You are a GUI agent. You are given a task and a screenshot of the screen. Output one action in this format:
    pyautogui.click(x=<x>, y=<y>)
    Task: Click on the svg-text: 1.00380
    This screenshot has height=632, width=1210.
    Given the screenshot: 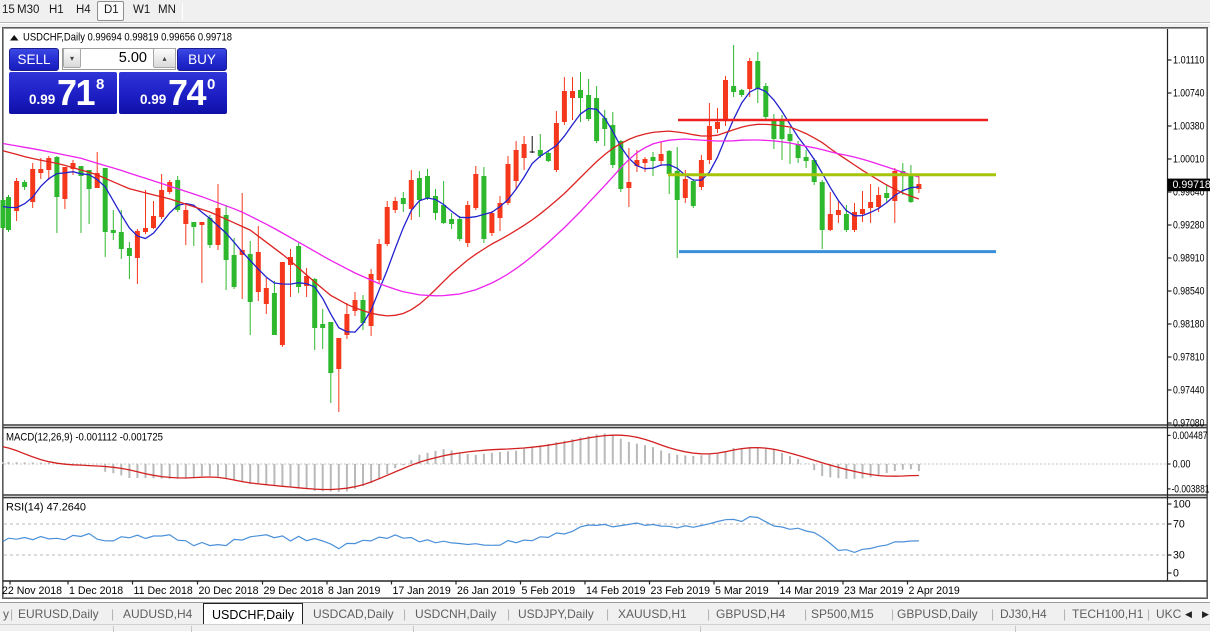 What is the action you would take?
    pyautogui.click(x=1189, y=127)
    